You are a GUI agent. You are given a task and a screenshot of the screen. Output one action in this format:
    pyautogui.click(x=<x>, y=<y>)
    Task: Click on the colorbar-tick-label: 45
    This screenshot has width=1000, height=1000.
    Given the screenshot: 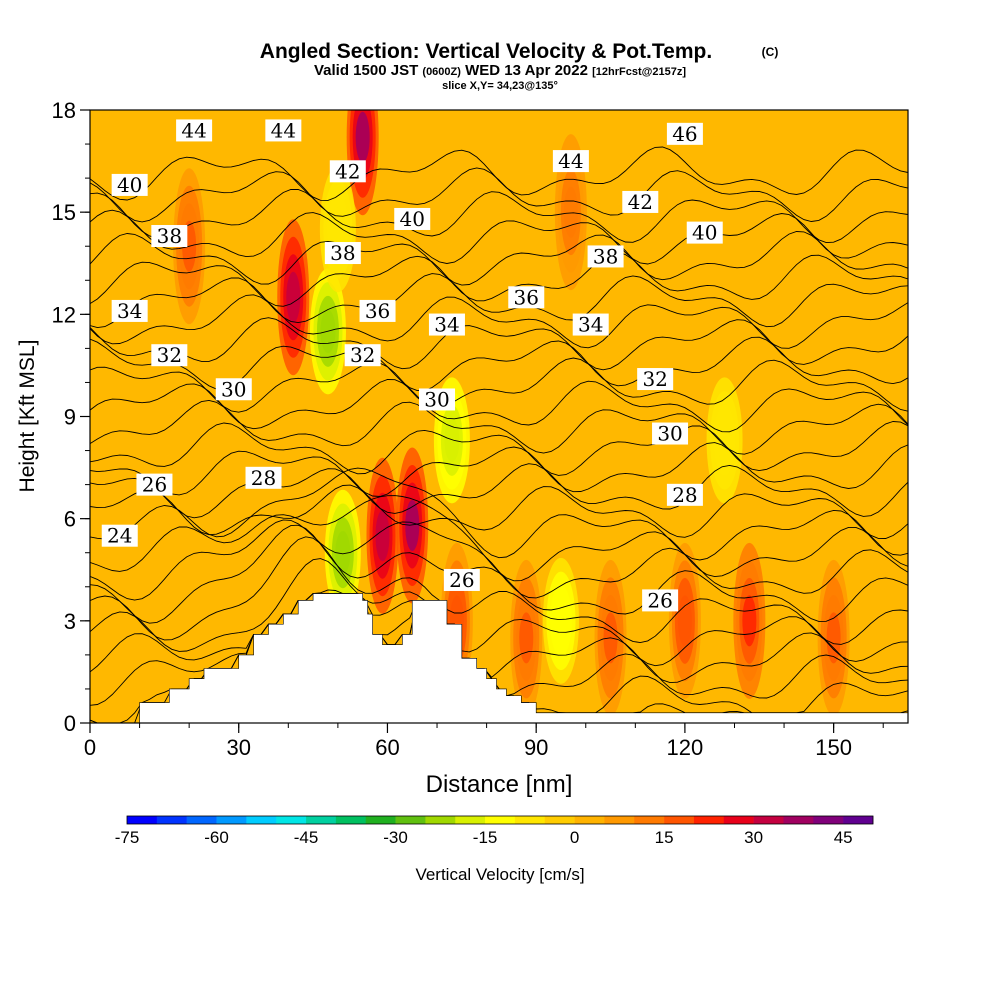 What is the action you would take?
    pyautogui.click(x=843, y=837)
    